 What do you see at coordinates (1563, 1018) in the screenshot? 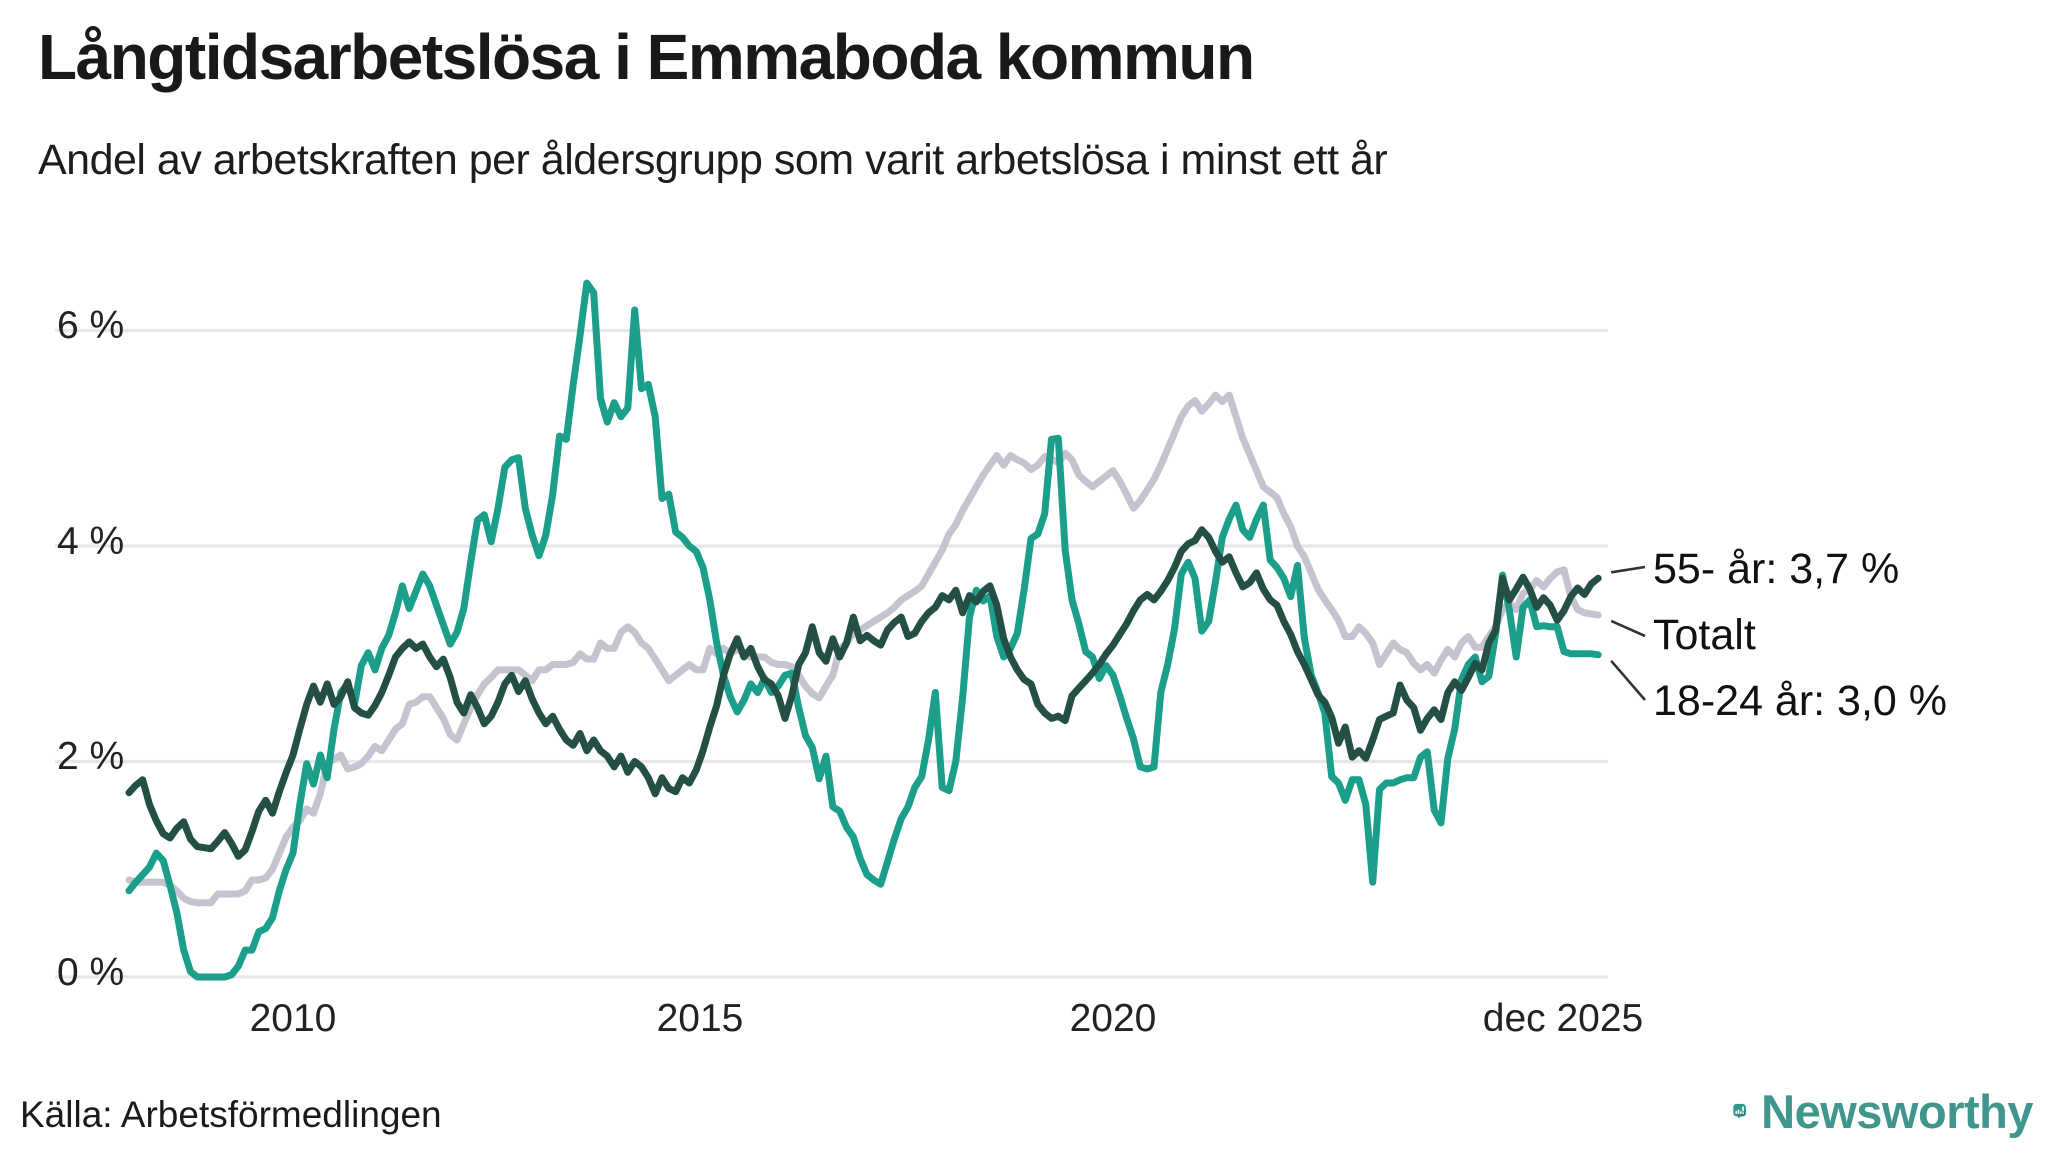
I see `x-axis-tick-dec-2025: dec 2025` at bounding box center [1563, 1018].